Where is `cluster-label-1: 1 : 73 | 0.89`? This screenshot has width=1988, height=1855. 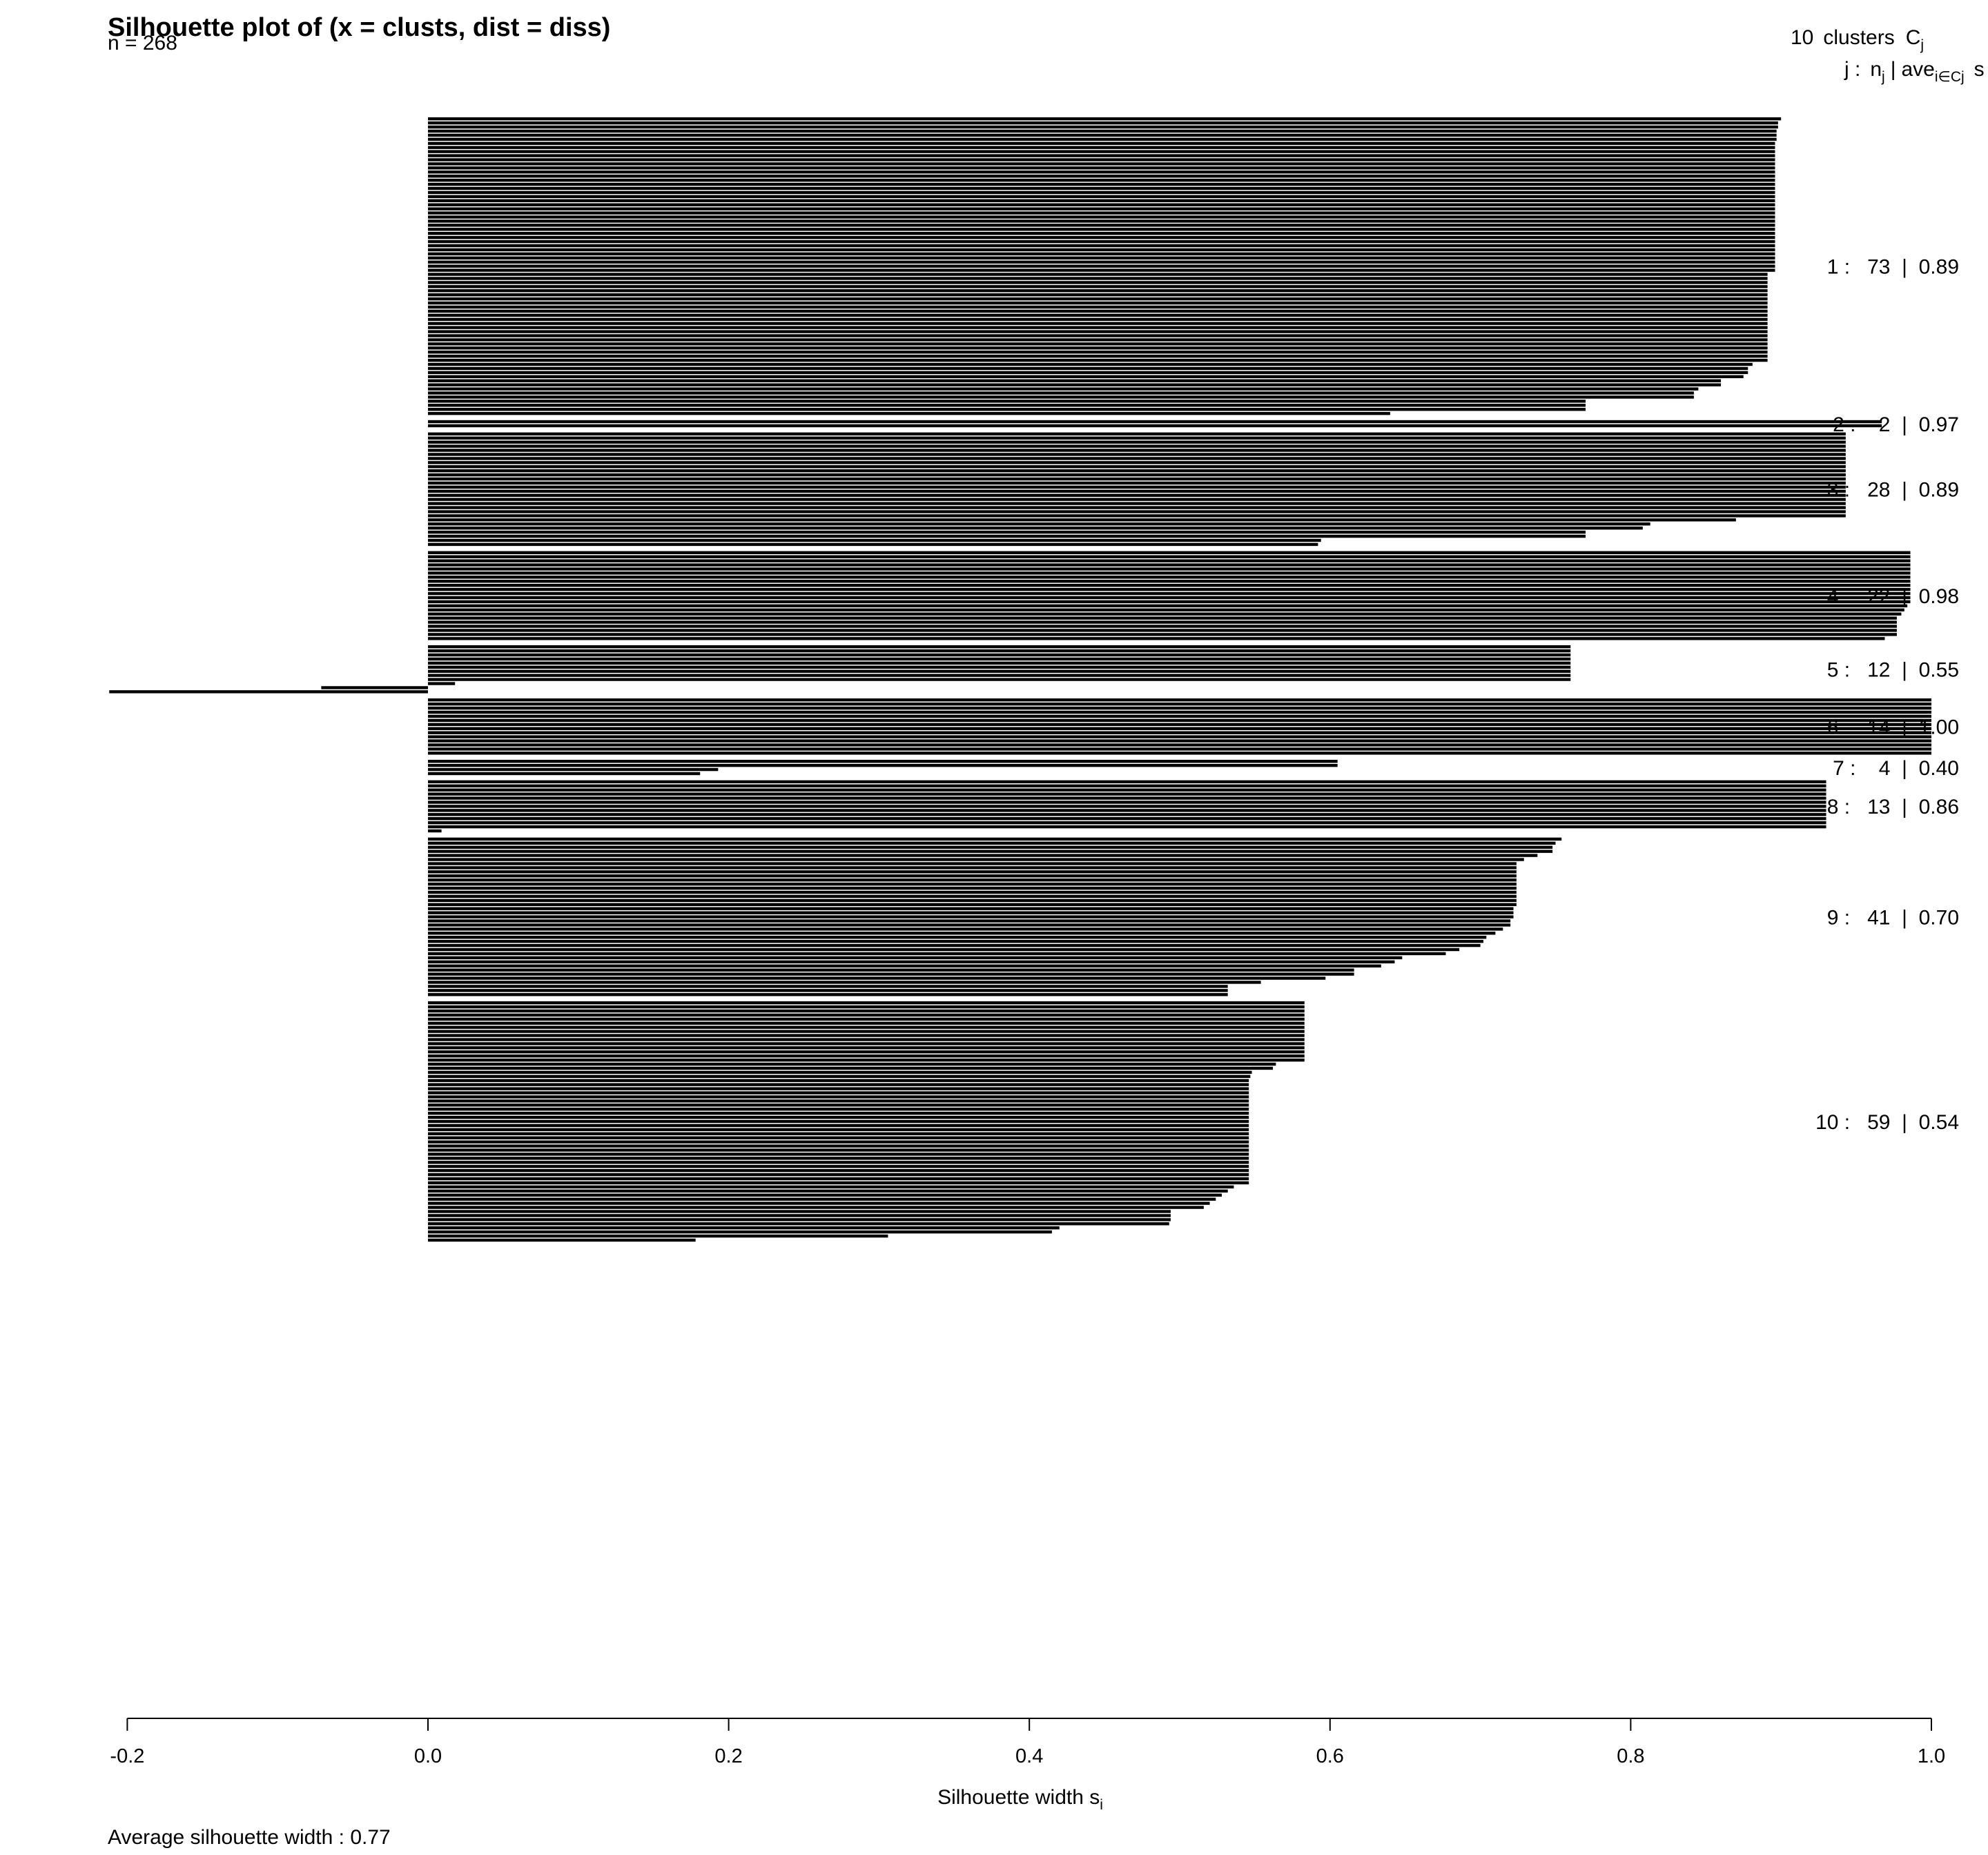
cluster-label-1: 1 : 73 | 0.89 is located at coordinates (1893, 266).